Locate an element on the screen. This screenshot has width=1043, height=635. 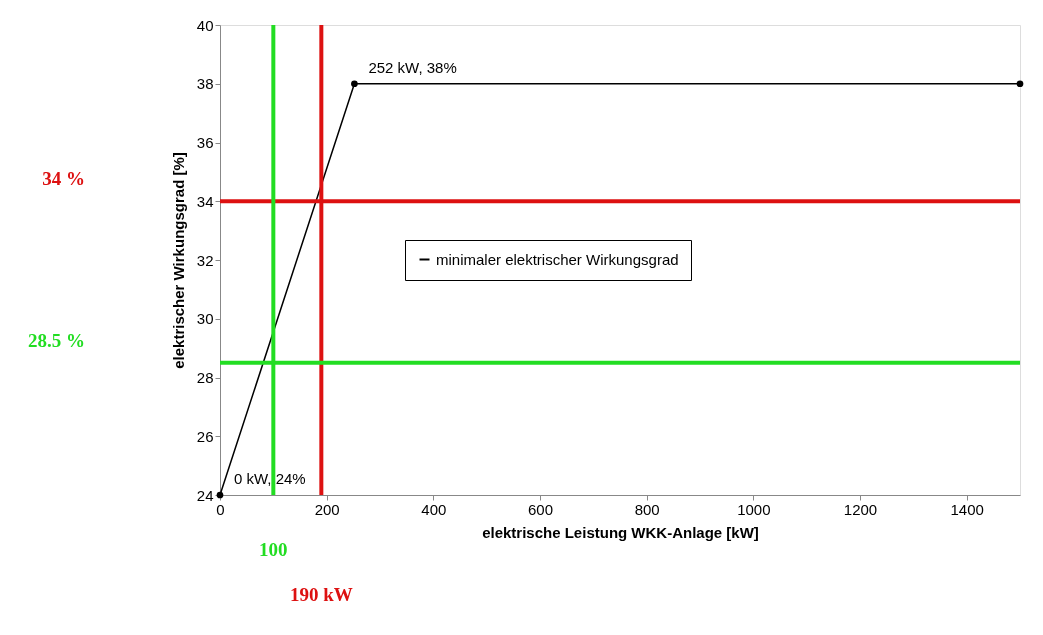
x-tick-label: 1400 is located at coordinates (967, 509).